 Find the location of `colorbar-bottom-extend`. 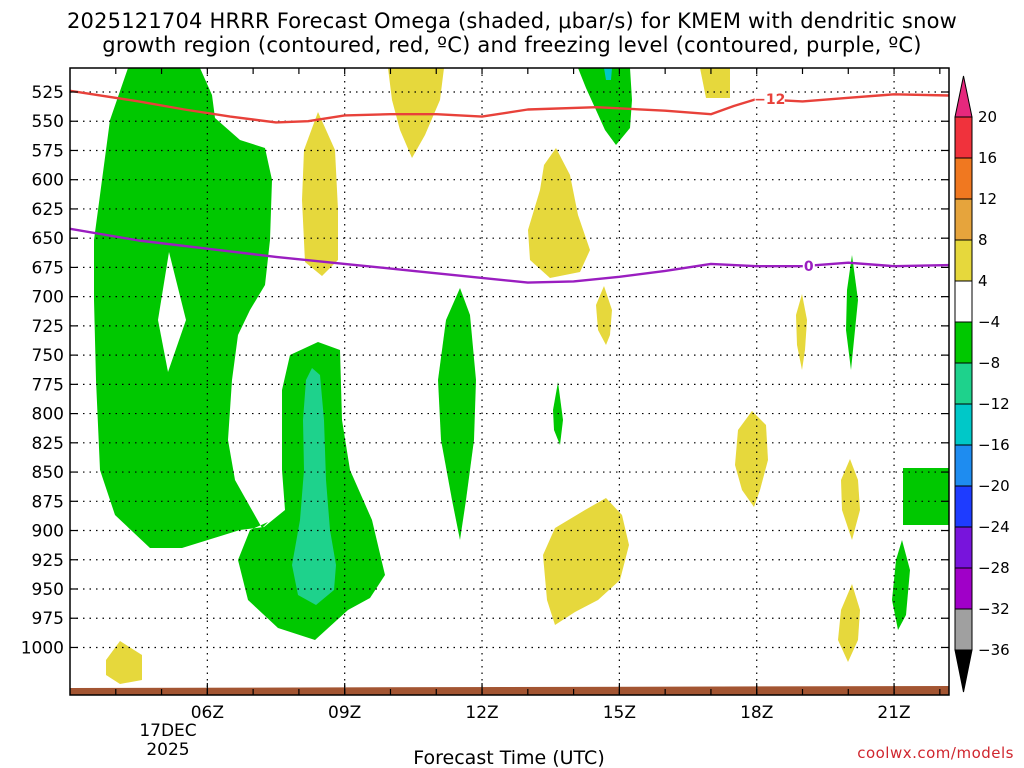

colorbar-bottom-extend is located at coordinates (963, 671).